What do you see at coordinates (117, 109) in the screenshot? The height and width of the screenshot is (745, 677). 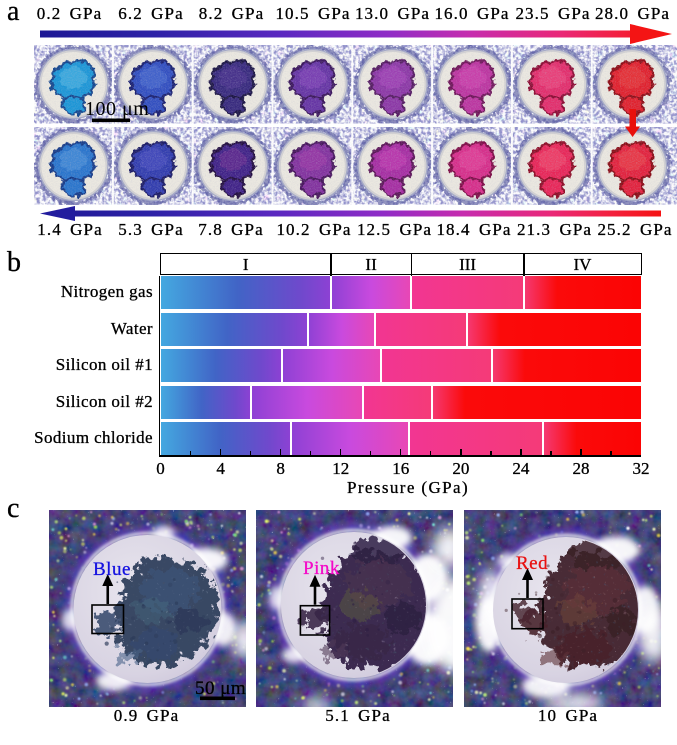 I see `svg-text: 100 μm` at bounding box center [117, 109].